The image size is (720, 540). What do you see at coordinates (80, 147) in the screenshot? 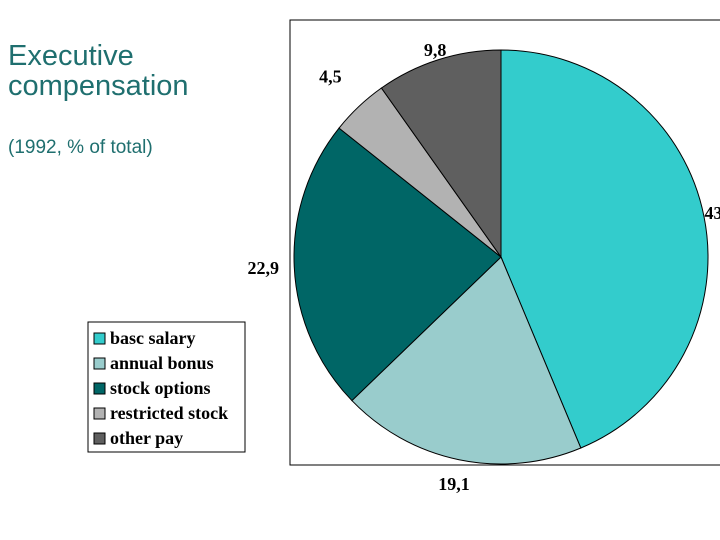
I see `chart-subtitle: (1992, % of total)` at bounding box center [80, 147].